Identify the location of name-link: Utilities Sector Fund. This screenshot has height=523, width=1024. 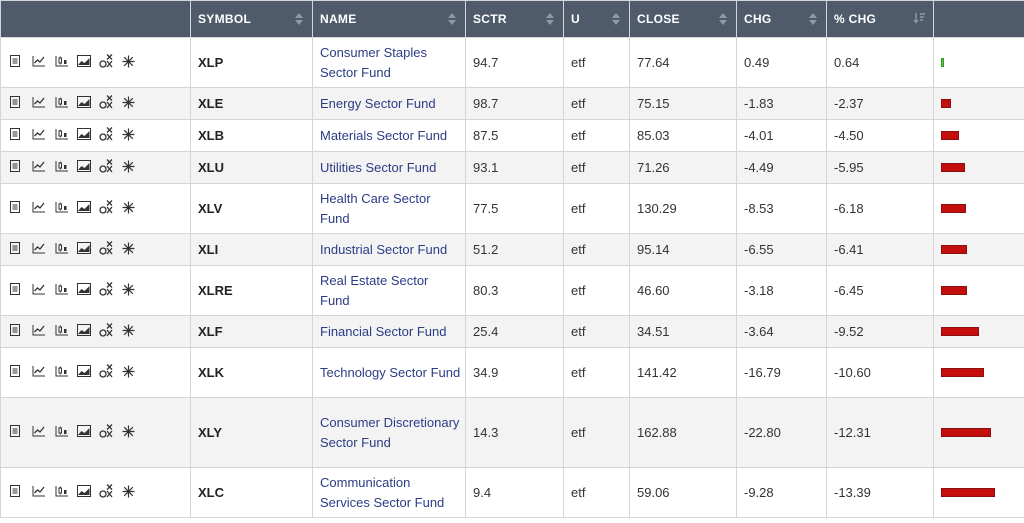
(378, 167).